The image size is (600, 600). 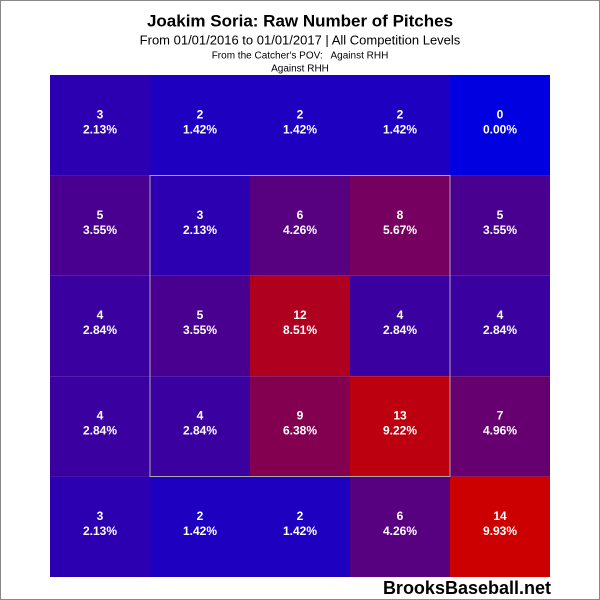 I want to click on cell-percent: 0.00%, so click(x=500, y=129).